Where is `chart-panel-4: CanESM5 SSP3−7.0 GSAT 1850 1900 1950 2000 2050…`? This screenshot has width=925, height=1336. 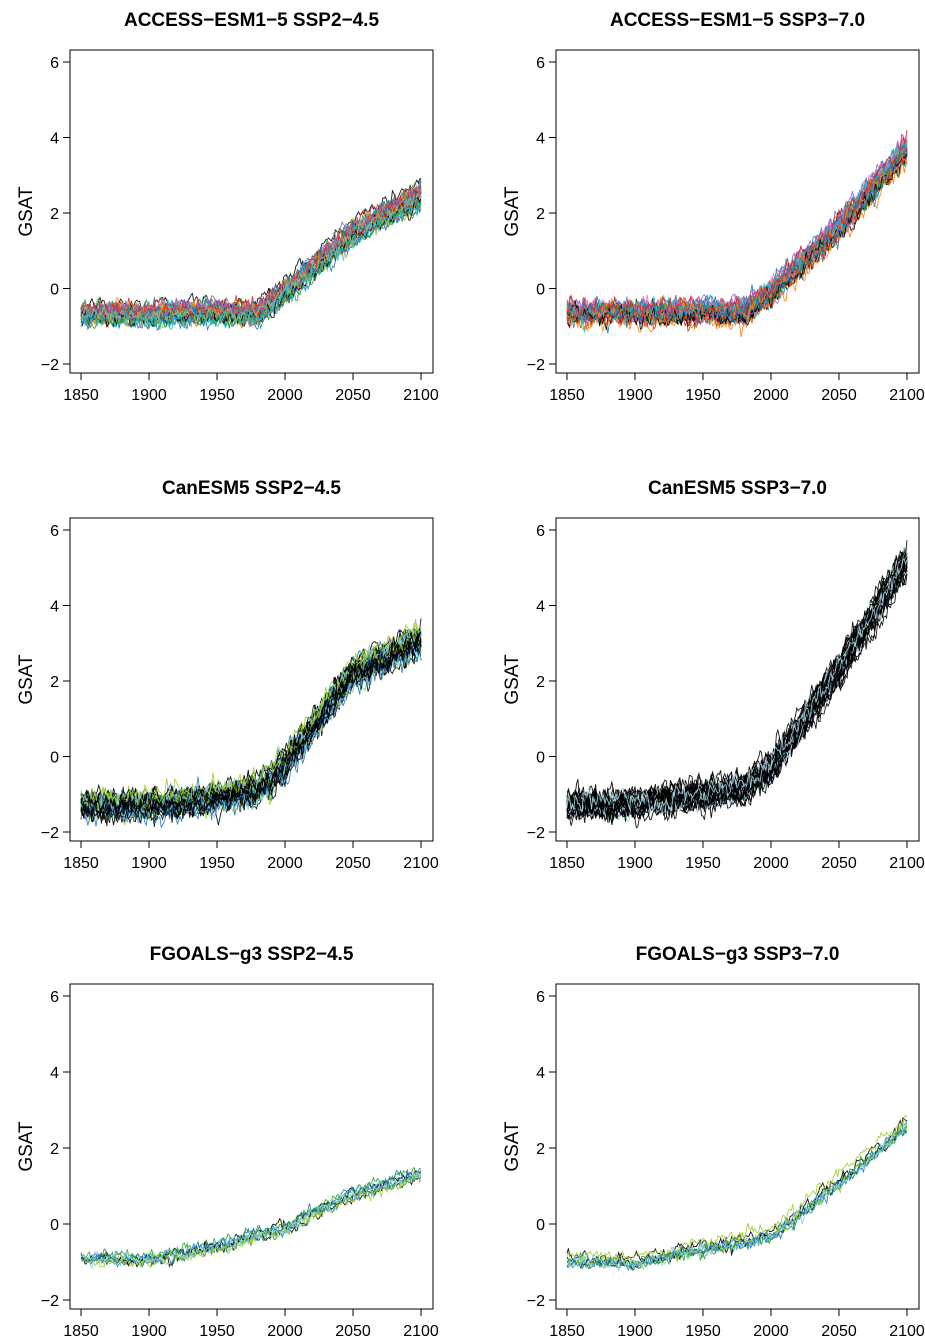
chart-panel-4: CanESM5 SSP3−7.0 GSAT 1850 1900 1950 2000 2050… is located at coordinates (713, 675).